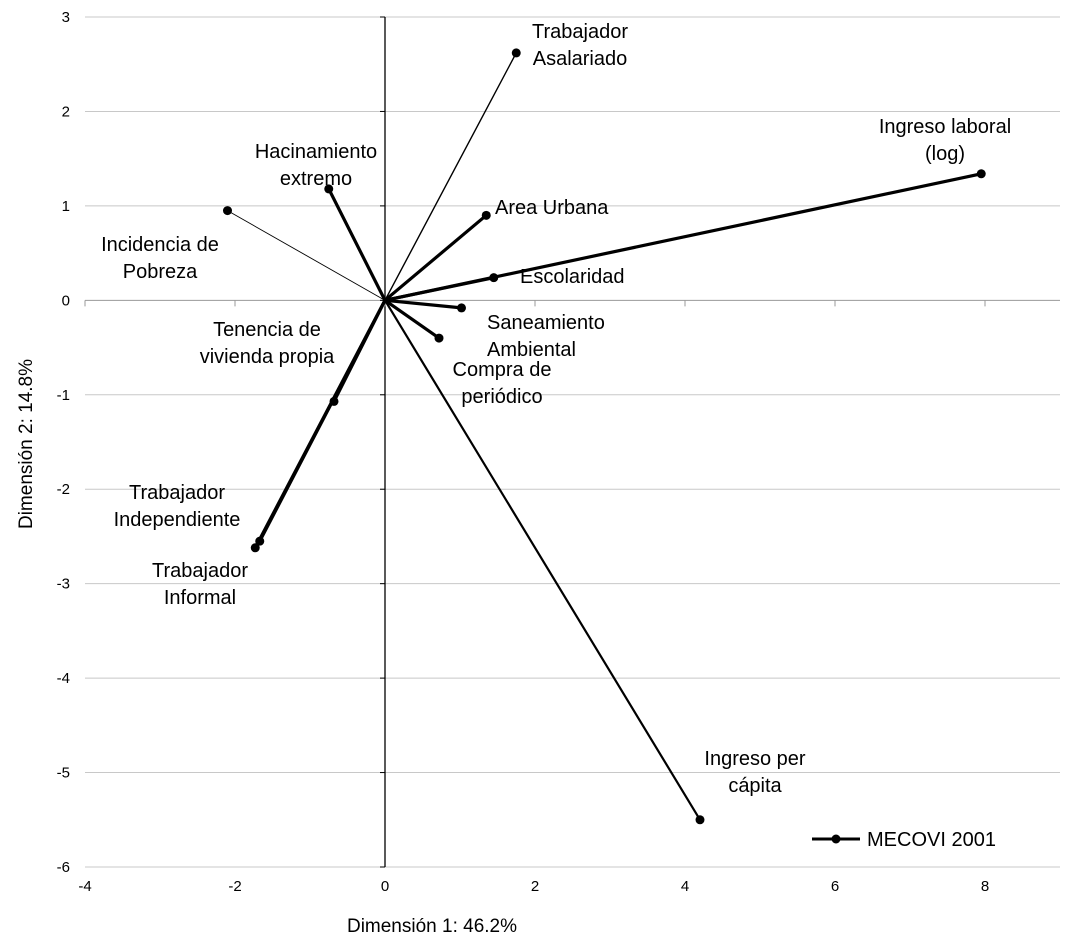 This screenshot has height=950, width=1070. I want to click on y-tick-label: 2, so click(66, 111).